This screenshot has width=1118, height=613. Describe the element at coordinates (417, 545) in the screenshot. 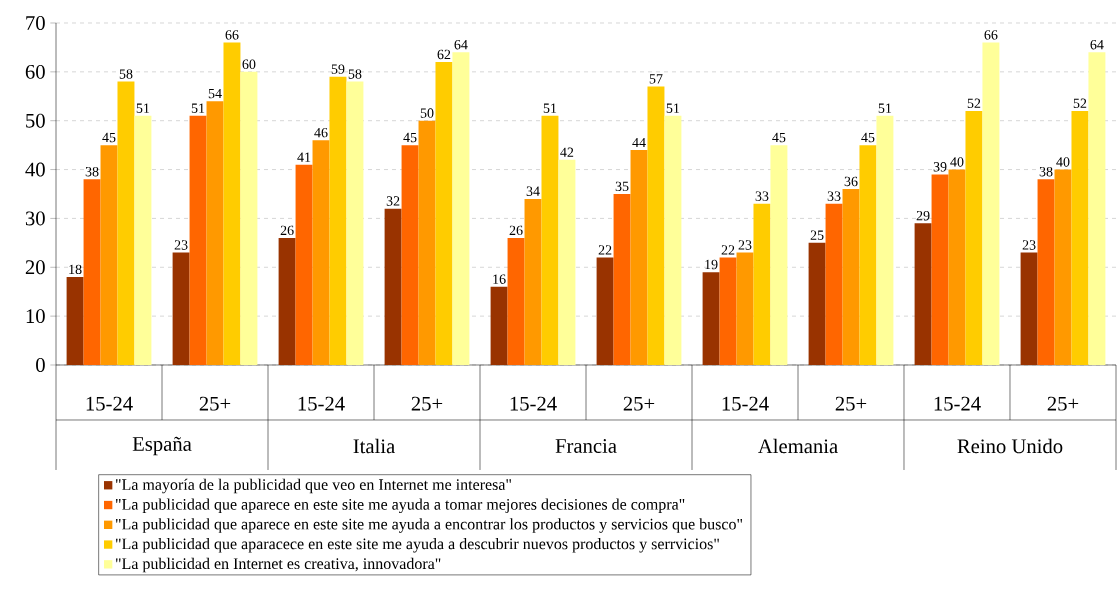

I see `legend-label: "La publicidad que aparacece en este site me ayuda a descubrir nuevos productos y serrvicios"` at that location.